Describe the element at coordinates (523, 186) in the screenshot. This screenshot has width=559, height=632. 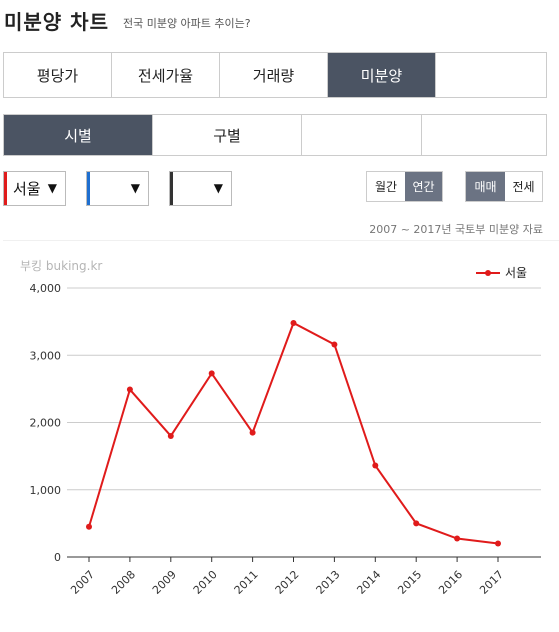
I see `jeonse-button: 전세` at that location.